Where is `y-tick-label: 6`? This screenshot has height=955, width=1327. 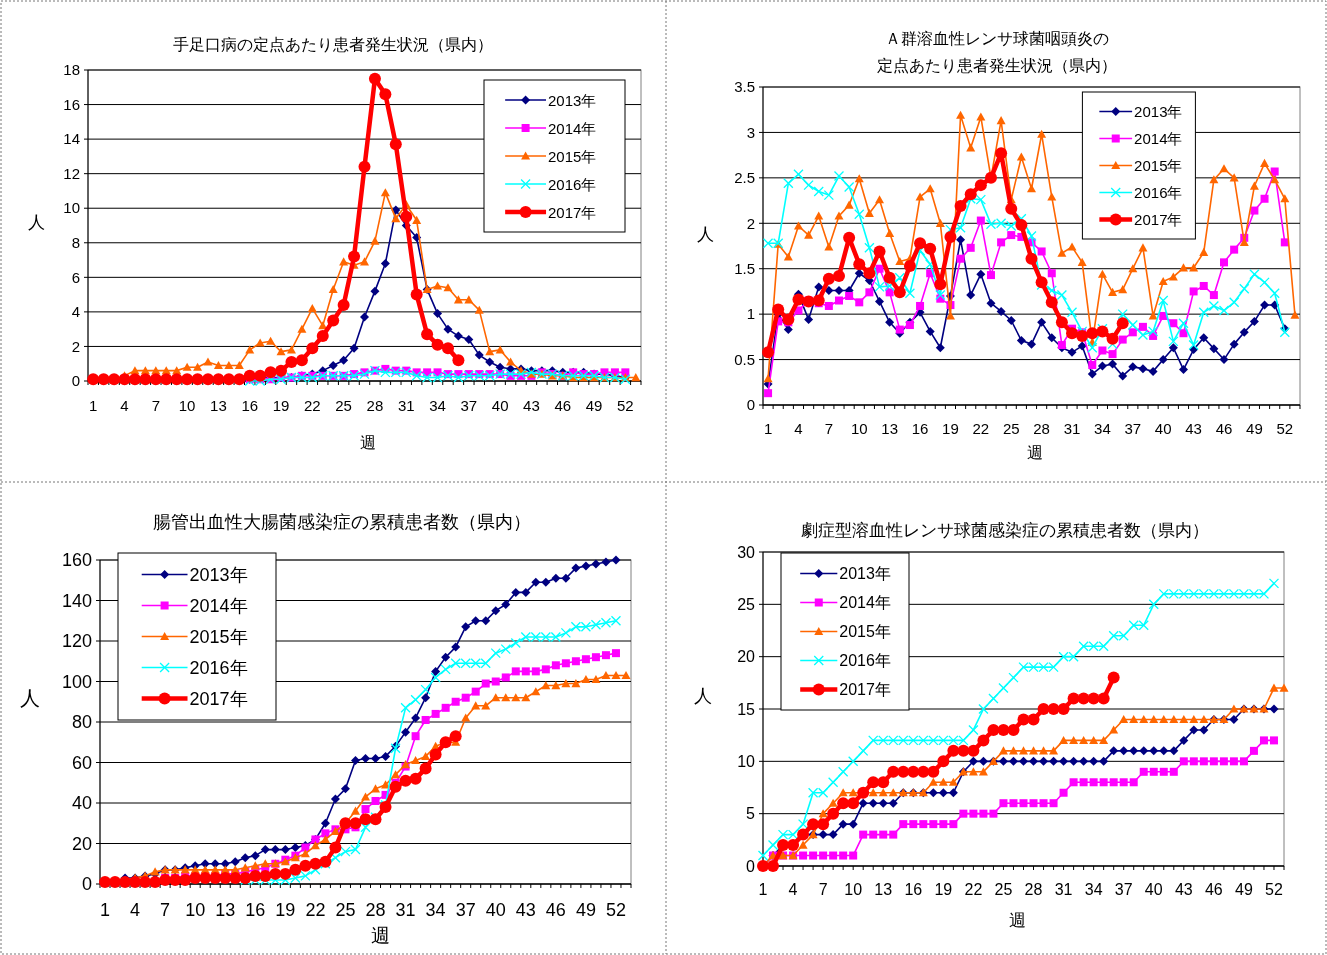
y-tick-label: 6 is located at coordinates (75, 277).